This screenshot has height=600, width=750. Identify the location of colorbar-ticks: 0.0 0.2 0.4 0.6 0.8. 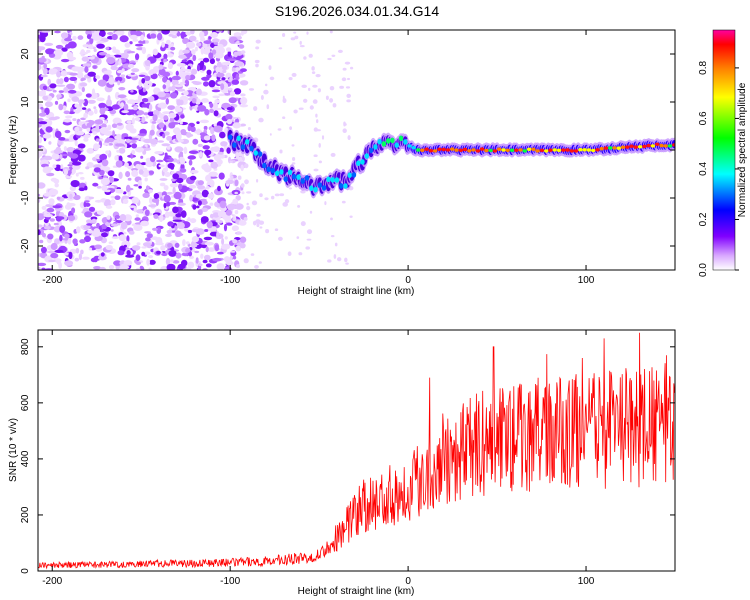
(718, 169).